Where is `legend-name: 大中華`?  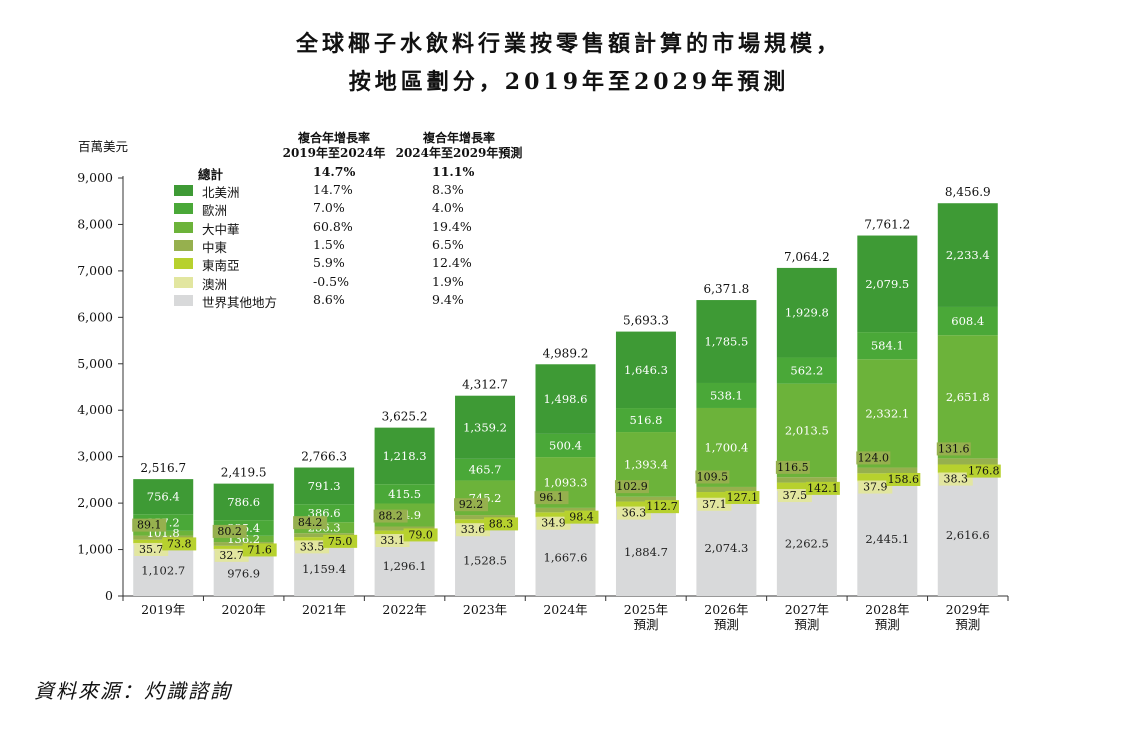
legend-name: 大中華 is located at coordinates (221, 229).